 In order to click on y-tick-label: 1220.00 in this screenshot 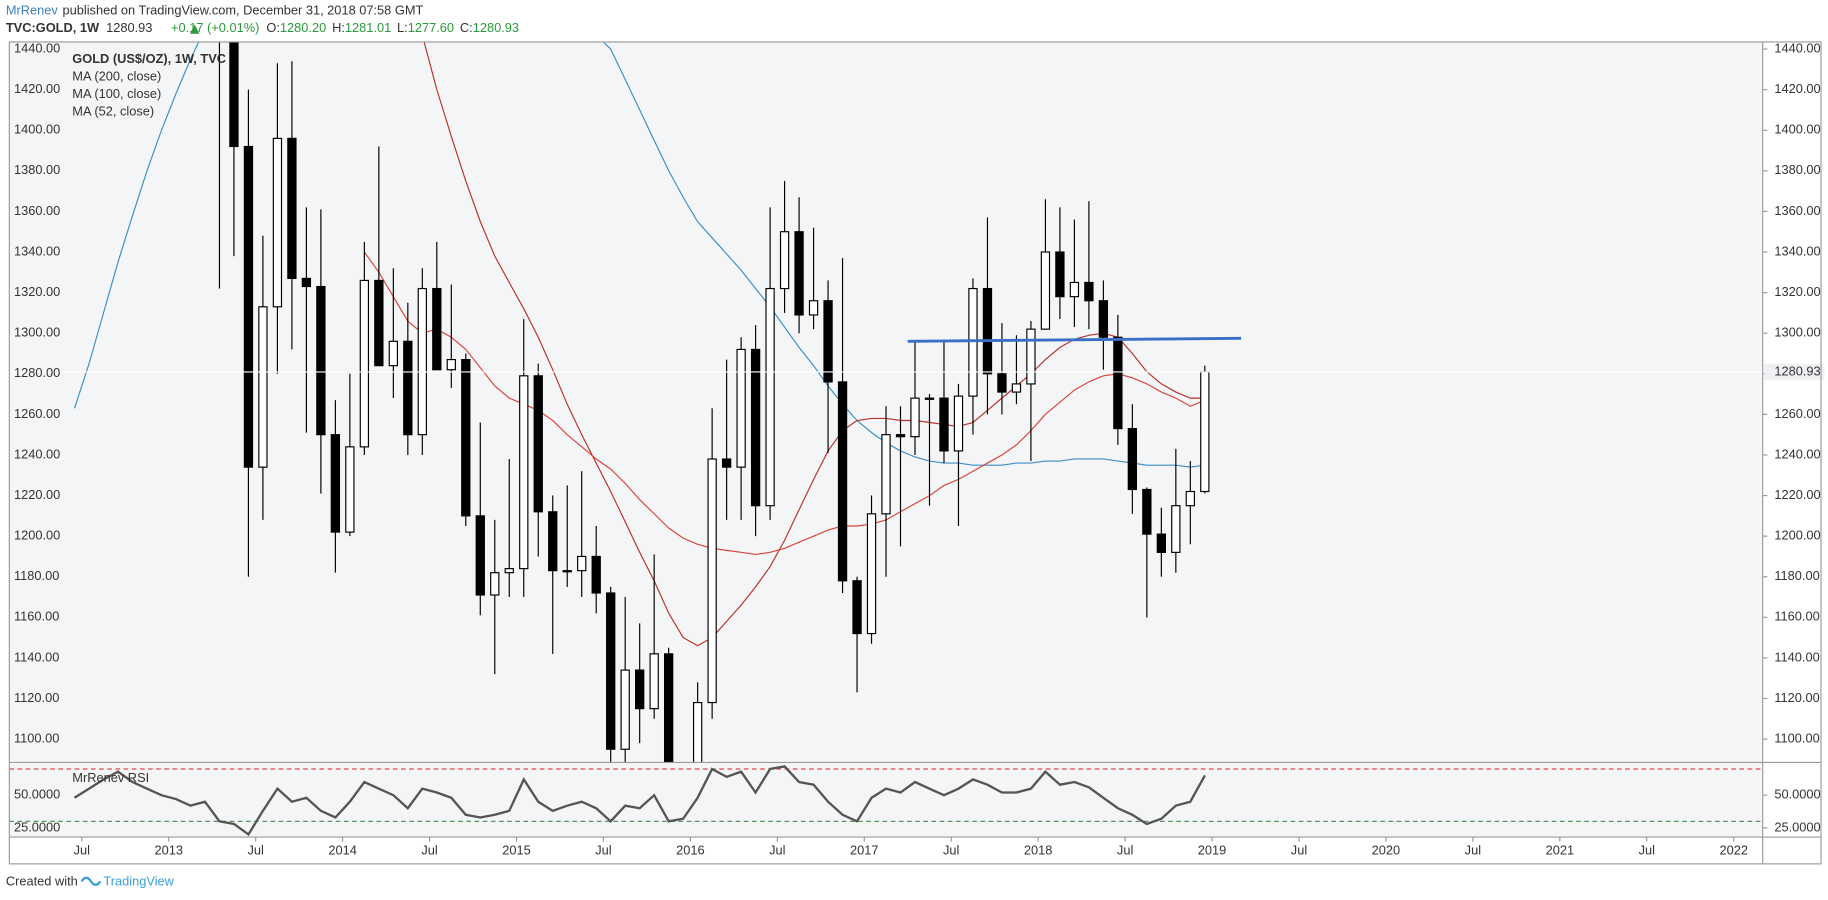, I will do `click(1797, 494)`.